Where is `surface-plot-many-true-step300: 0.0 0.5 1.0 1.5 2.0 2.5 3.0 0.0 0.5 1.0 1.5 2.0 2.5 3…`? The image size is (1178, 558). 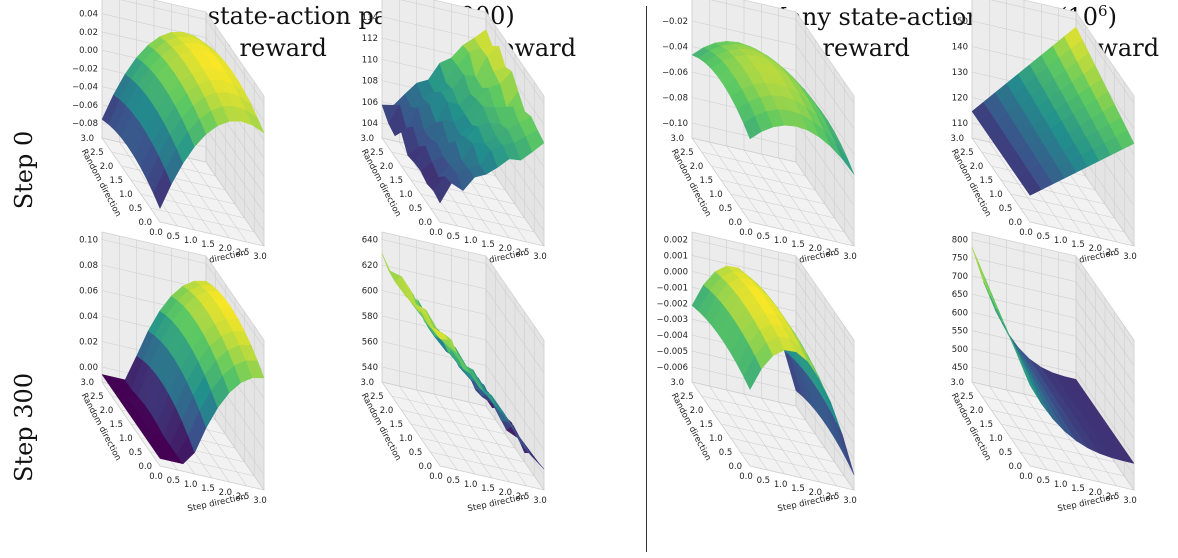
surface-plot-many-true-step300: 0.0 0.5 1.0 1.5 2.0 2.5 3.0 0.0 0.5 1.0 1.5 2.0 2.5 3… is located at coordinates (1062, 391).